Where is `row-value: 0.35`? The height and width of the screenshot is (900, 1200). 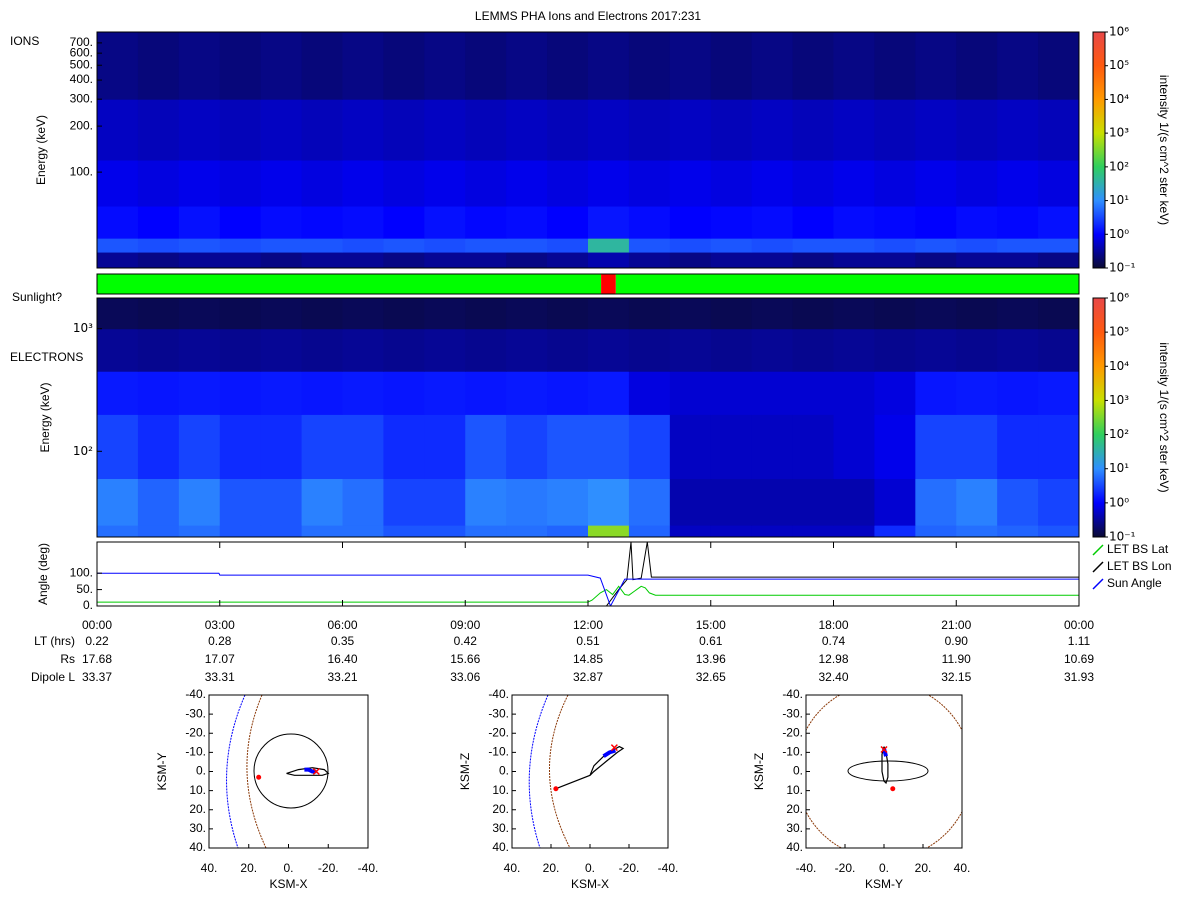 row-value: 0.35 is located at coordinates (343, 641).